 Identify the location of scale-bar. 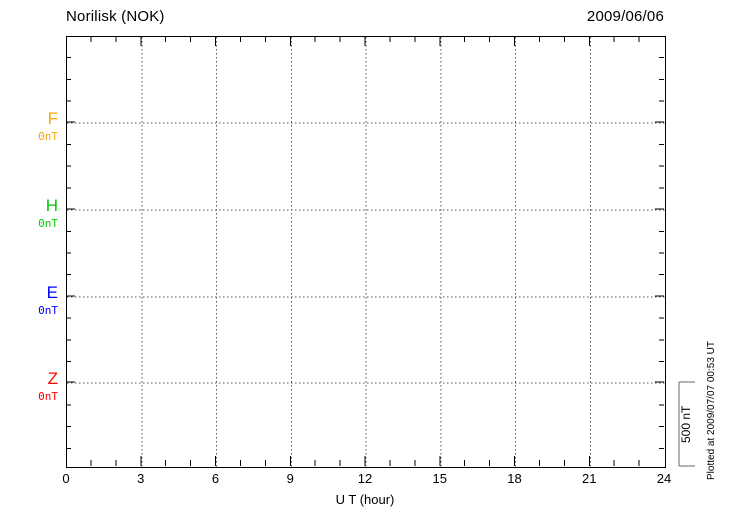
(686, 424).